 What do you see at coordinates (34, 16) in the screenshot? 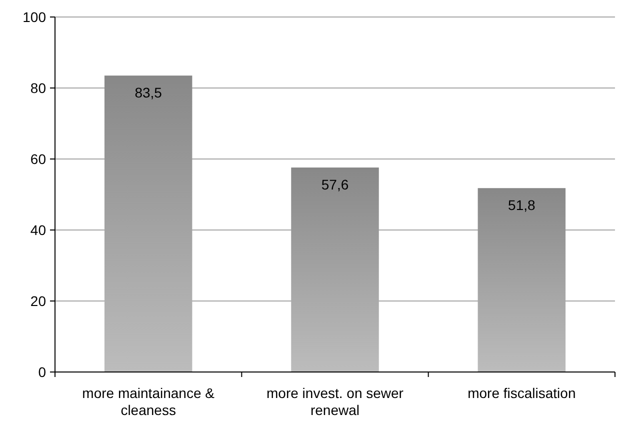
I see `y-tick-label: 100` at bounding box center [34, 16].